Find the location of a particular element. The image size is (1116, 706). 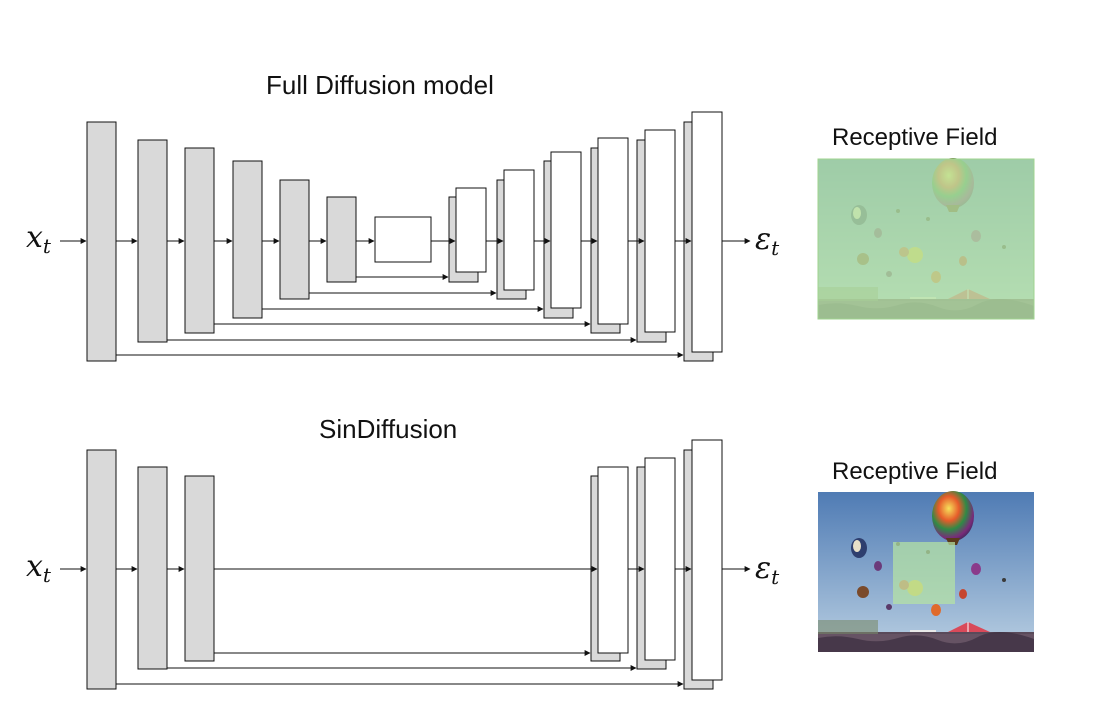

bottom-receptive-field-image is located at coordinates (926, 571).